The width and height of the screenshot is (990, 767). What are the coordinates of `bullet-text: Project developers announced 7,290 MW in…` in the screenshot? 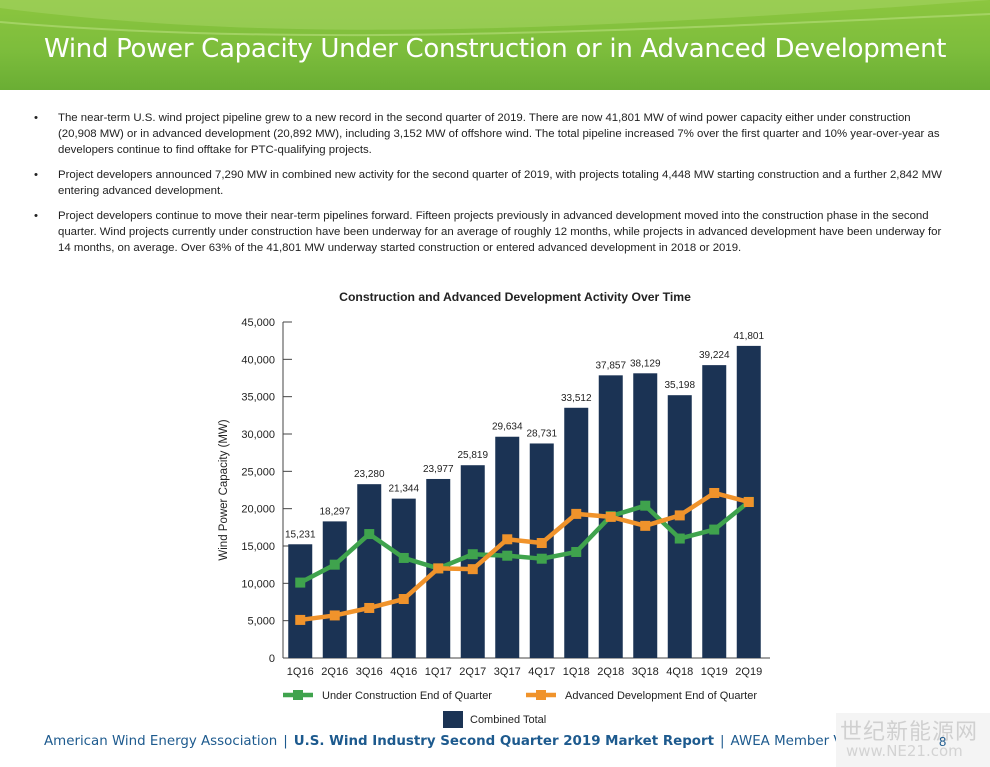 It's located at (500, 183).